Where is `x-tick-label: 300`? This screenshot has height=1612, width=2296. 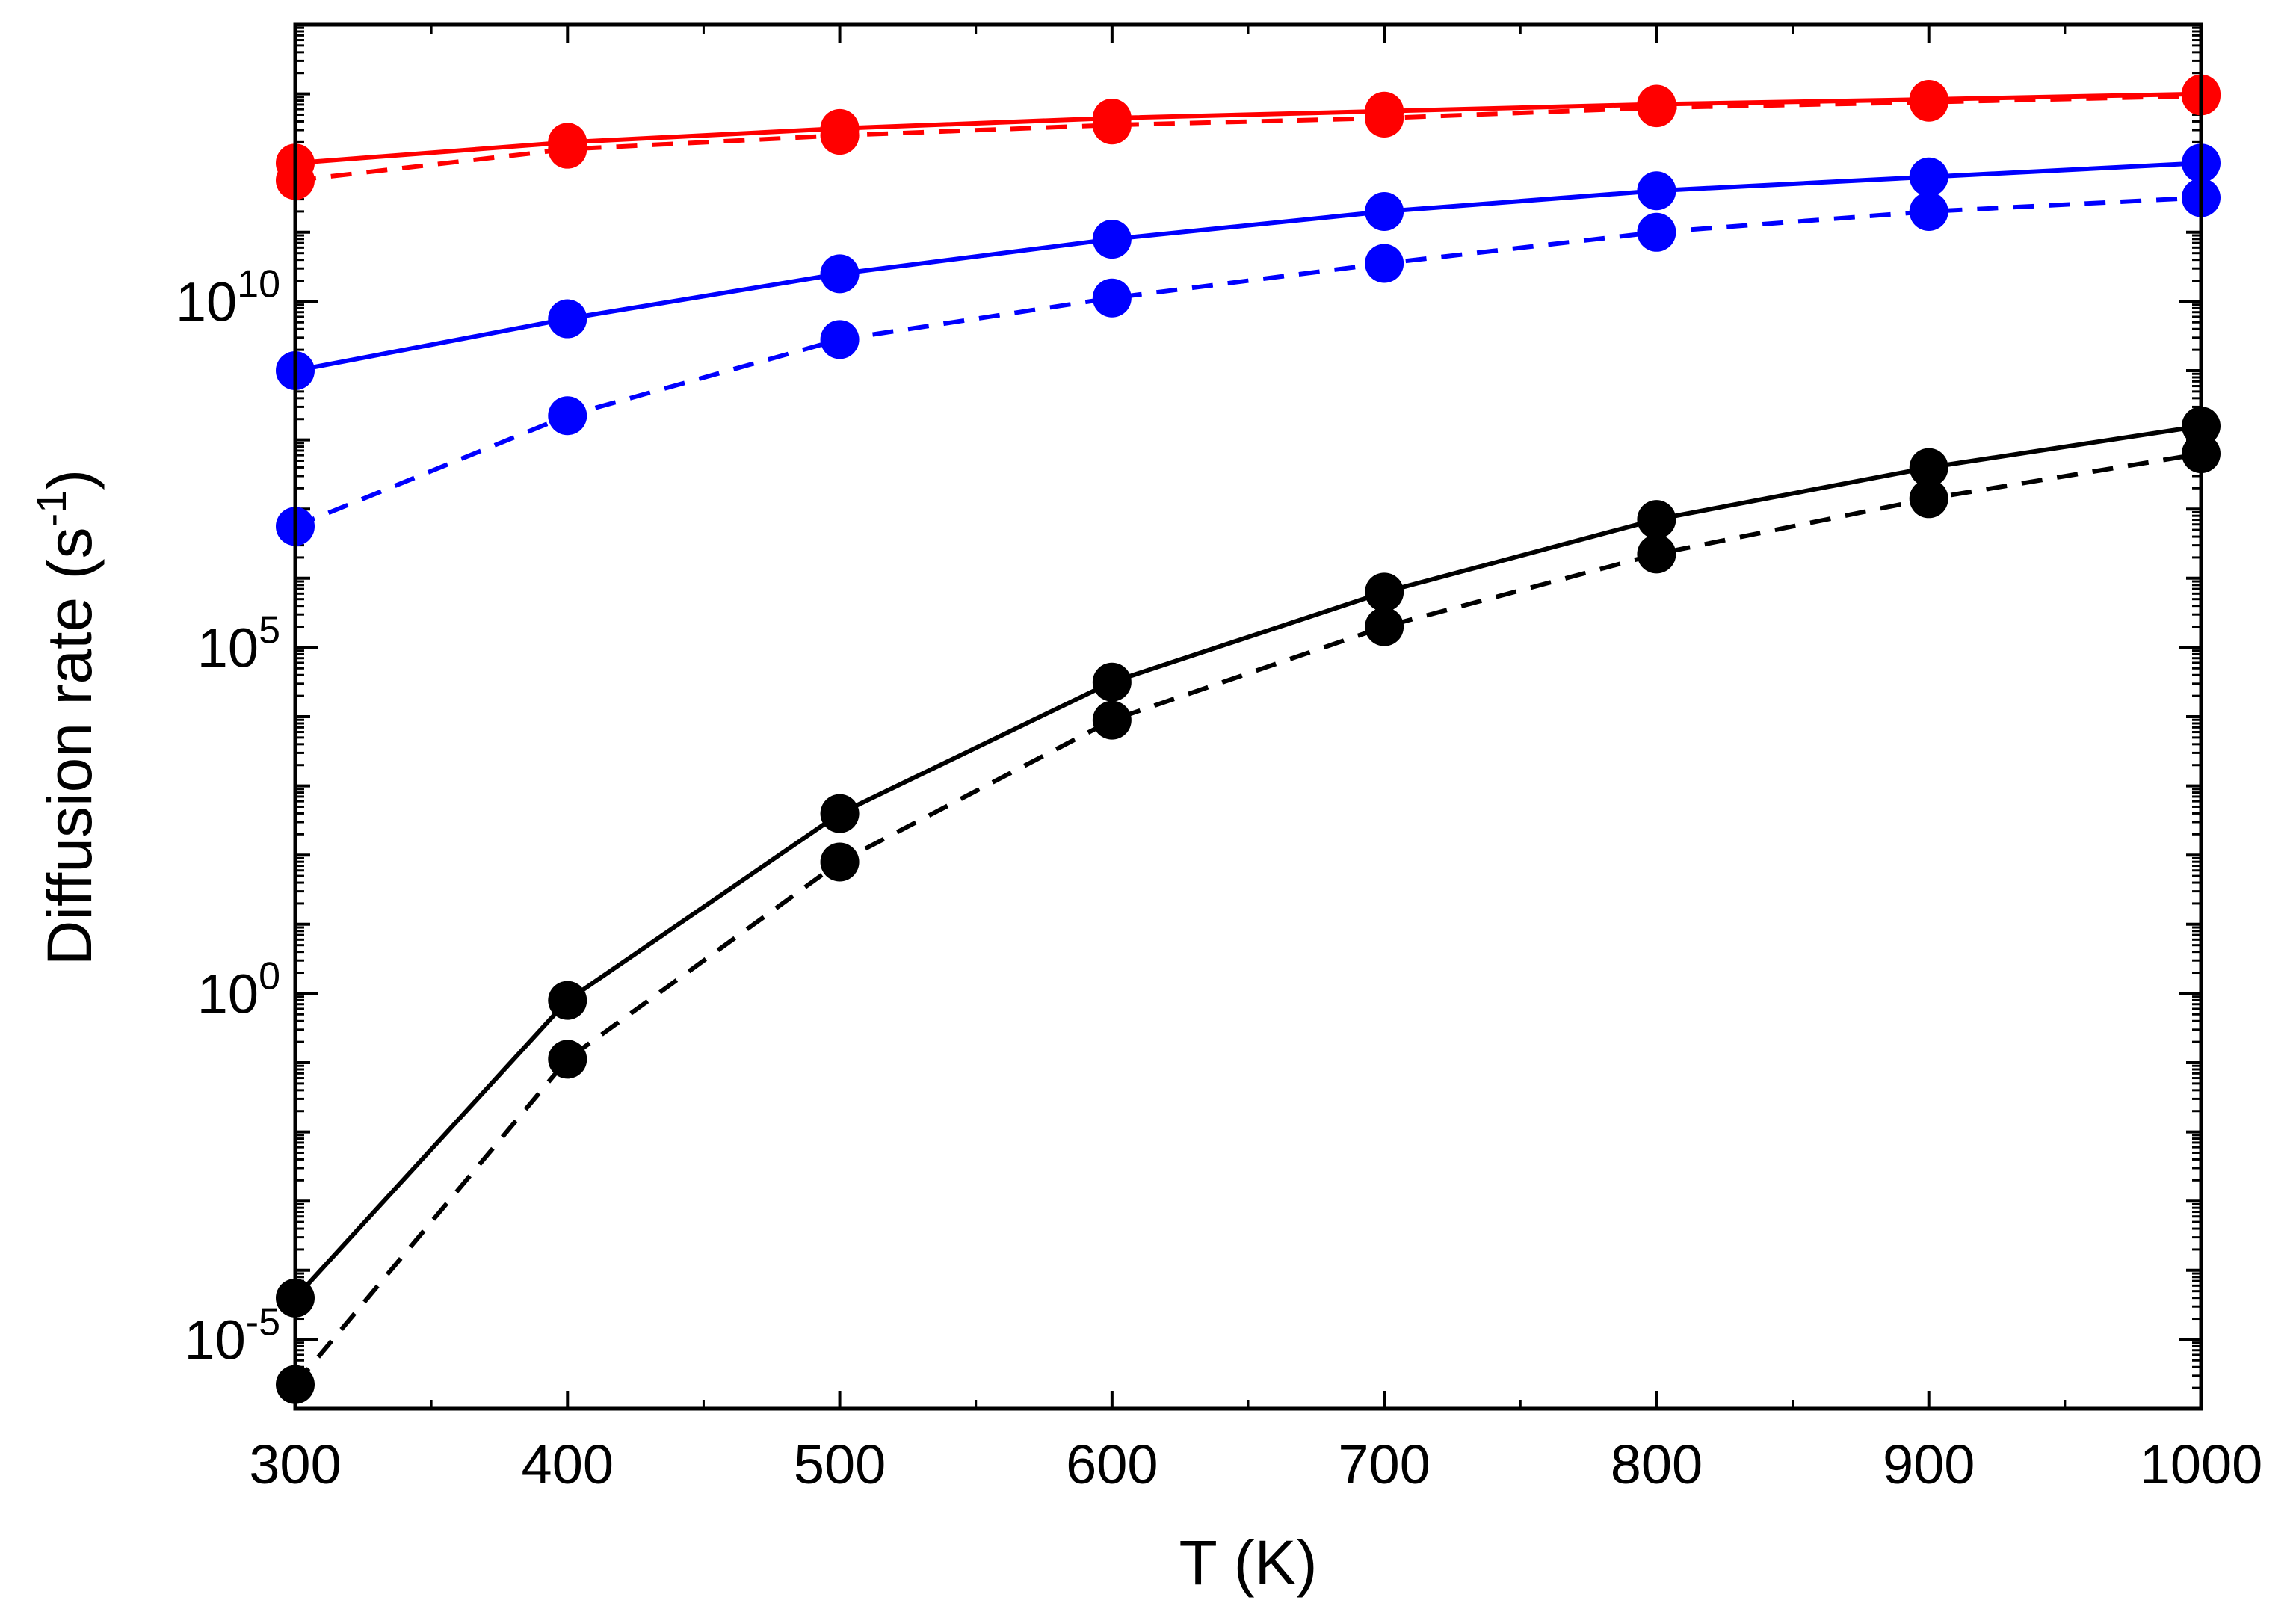 x-tick-label: 300 is located at coordinates (295, 1464).